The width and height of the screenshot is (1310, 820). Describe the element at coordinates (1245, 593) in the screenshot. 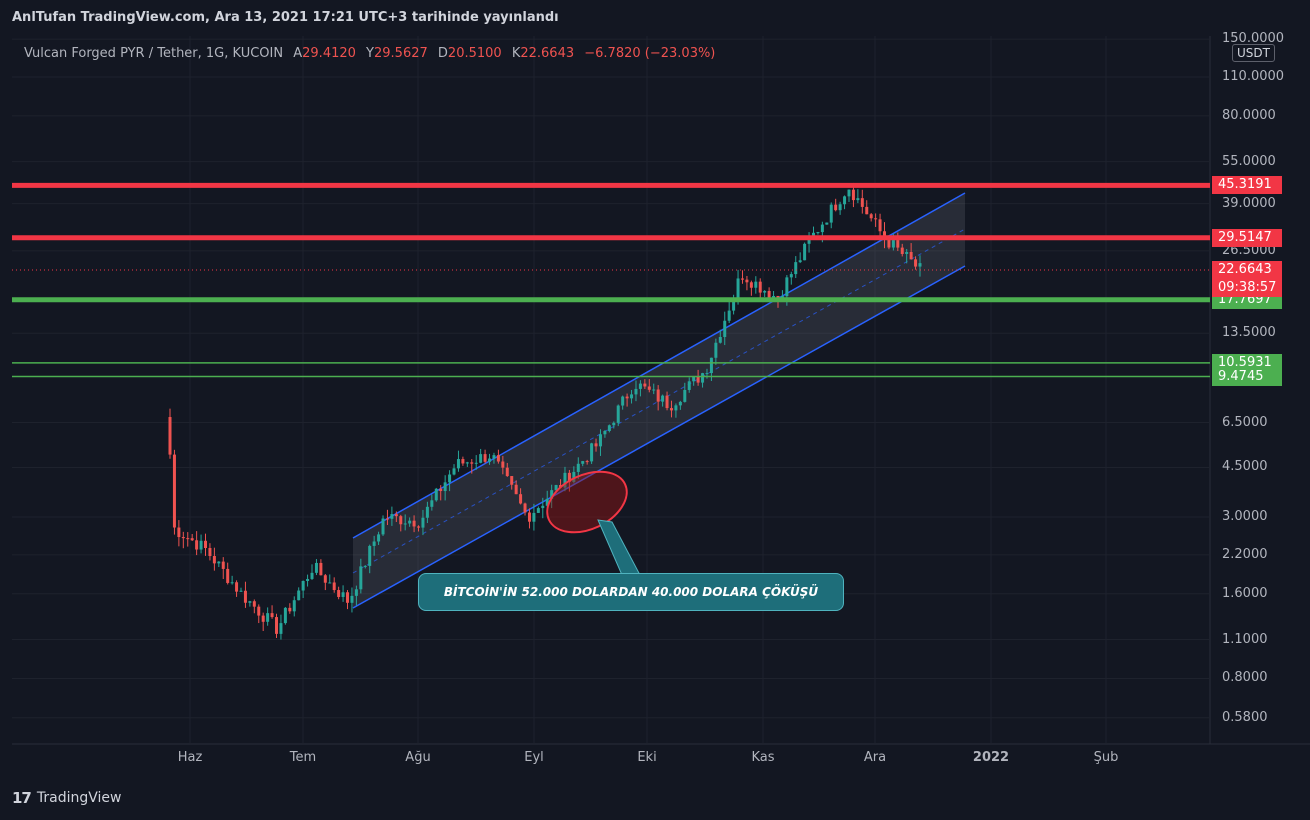

I see `price-tick: 1.6000` at that location.